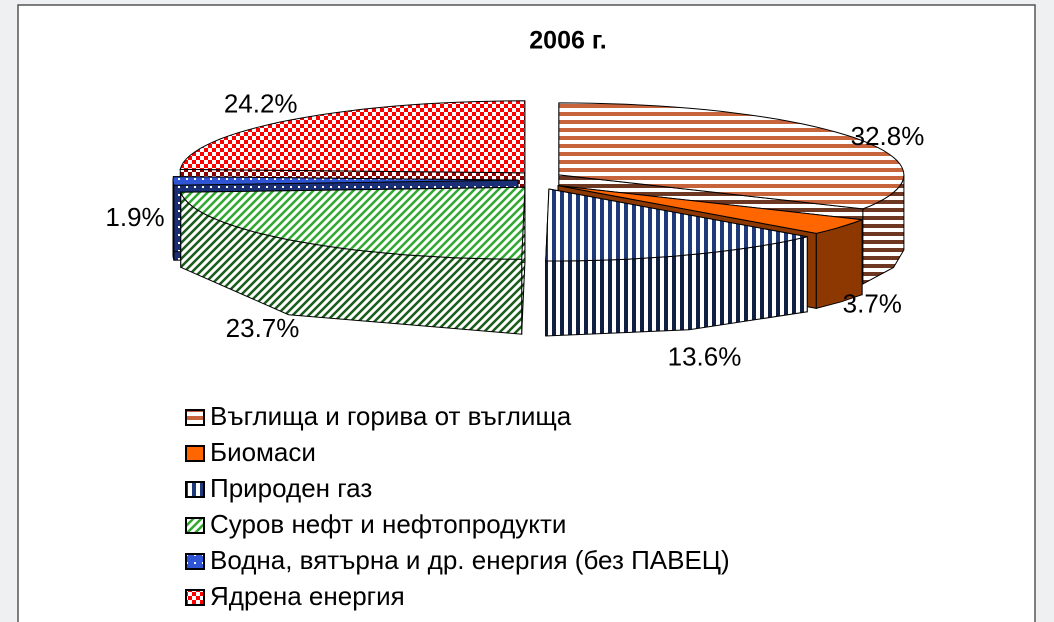 This screenshot has width=1054, height=622. Describe the element at coordinates (705, 357) in the screenshot. I see `data-label: 13.6%` at that location.